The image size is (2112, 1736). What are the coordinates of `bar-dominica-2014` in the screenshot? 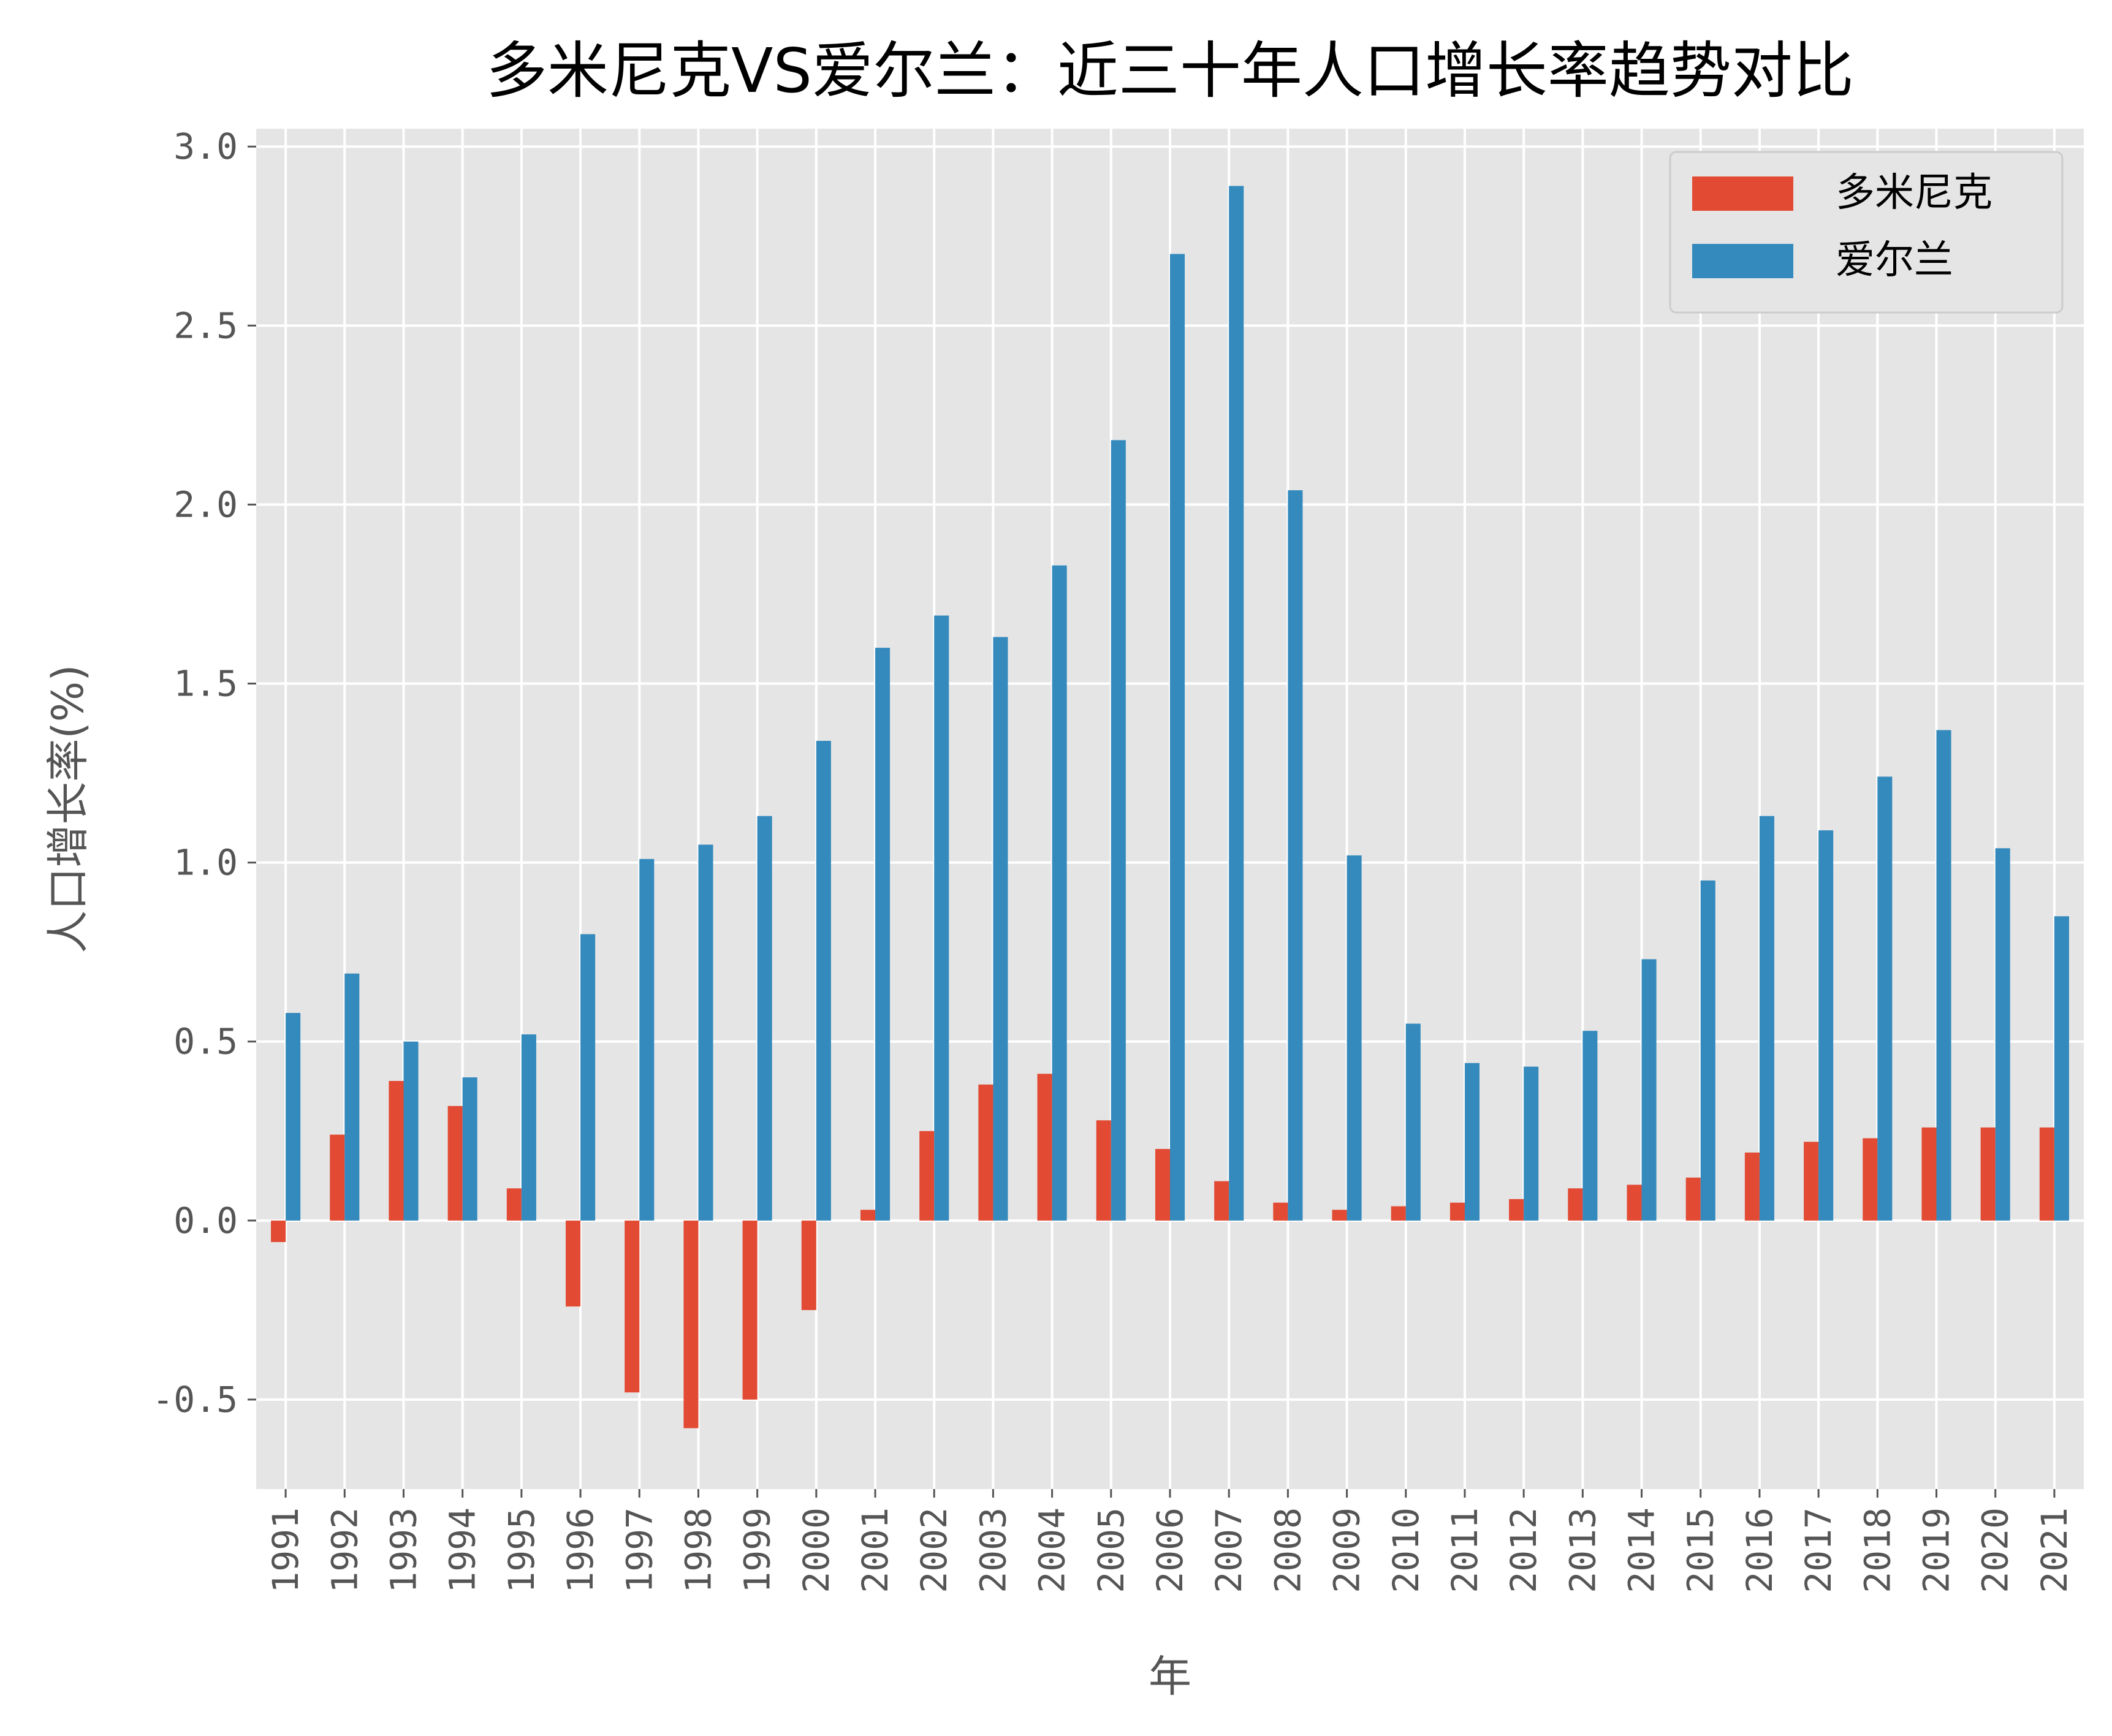 It's located at (1634, 1202).